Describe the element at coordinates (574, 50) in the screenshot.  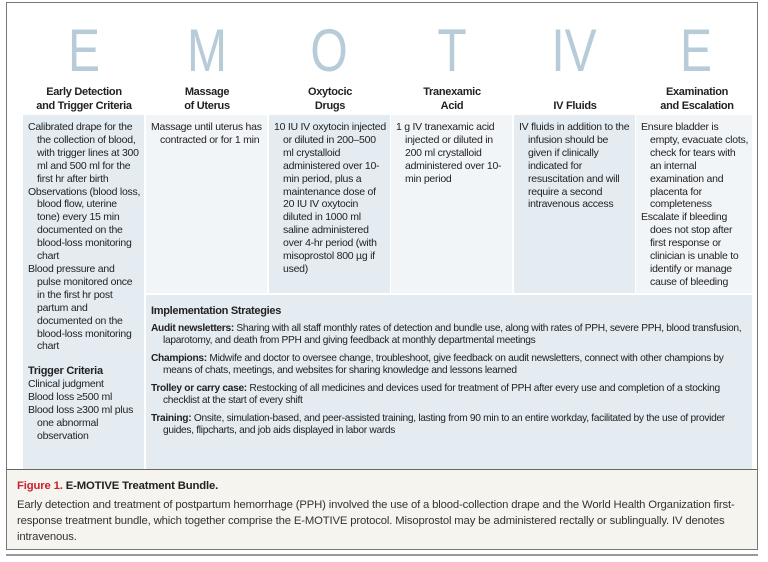
I see `acronym-letter: IV` at that location.